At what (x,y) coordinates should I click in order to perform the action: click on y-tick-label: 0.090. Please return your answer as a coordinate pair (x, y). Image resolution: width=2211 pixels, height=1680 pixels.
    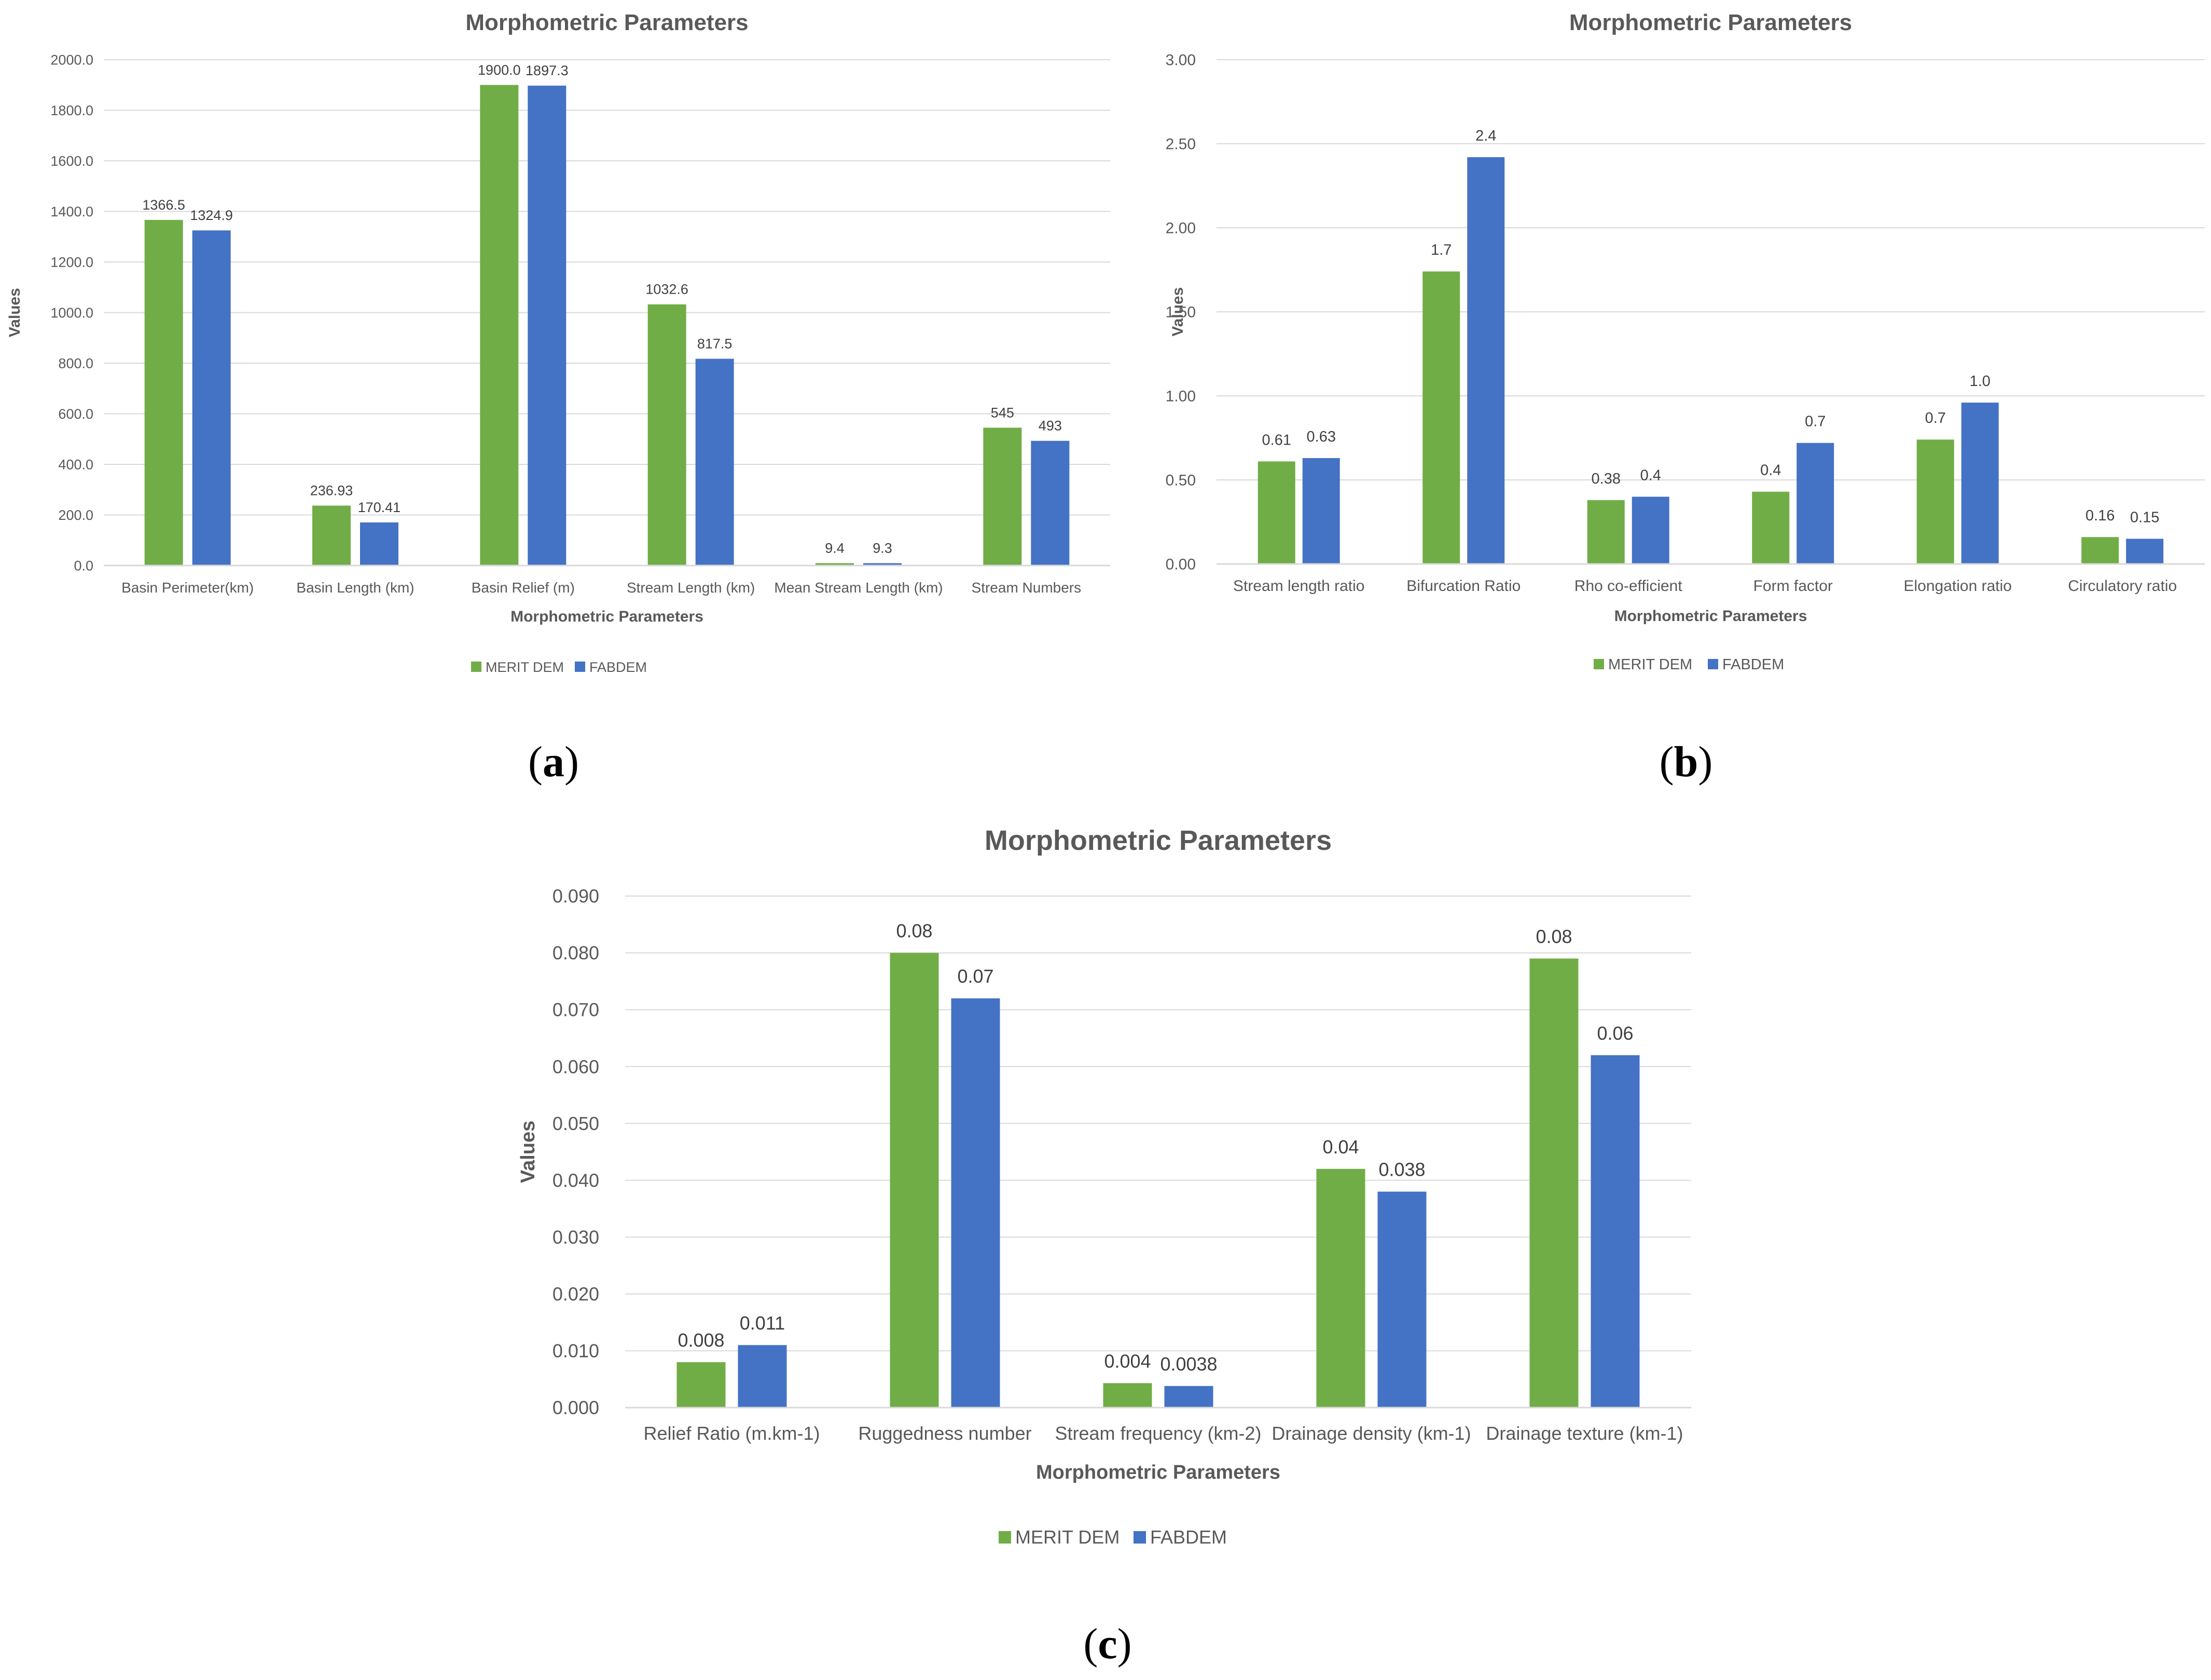
    Looking at the image, I should click on (576, 897).